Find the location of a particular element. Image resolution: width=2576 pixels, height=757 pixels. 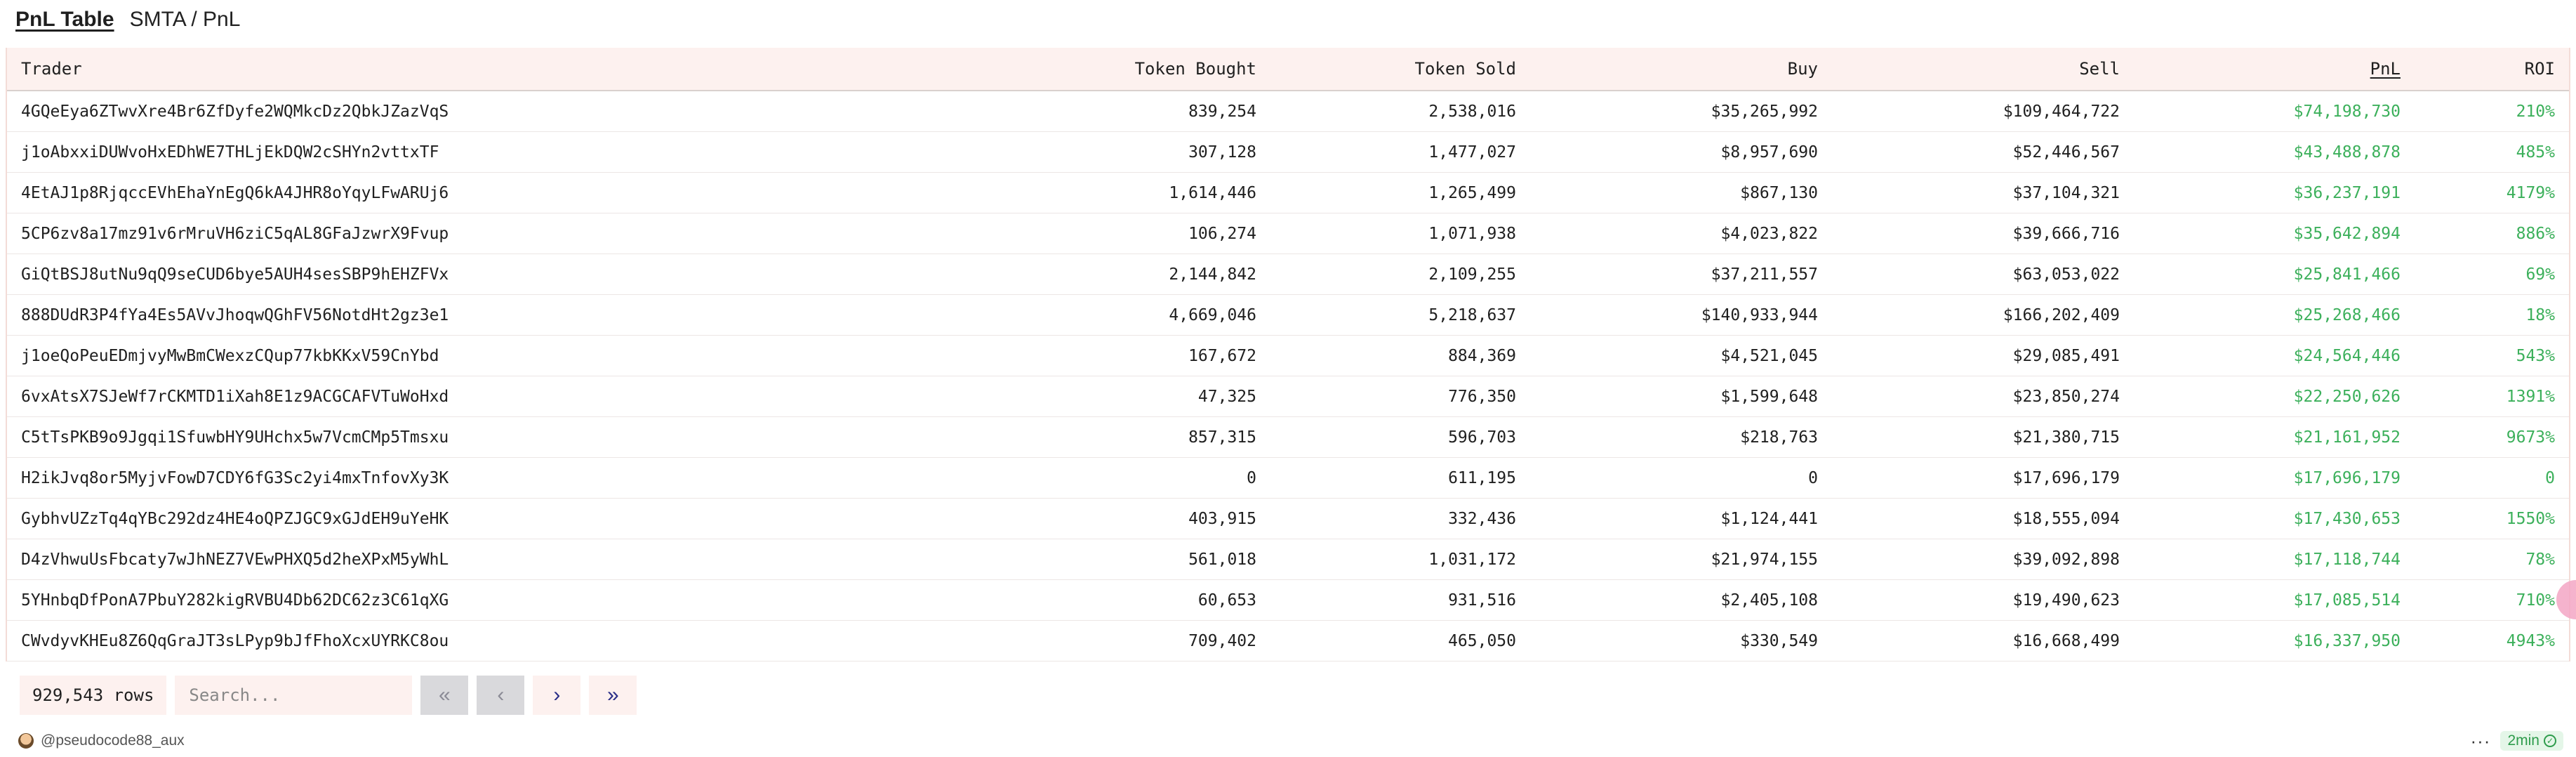

cell-sell: $37,104,321 is located at coordinates (1983, 193).